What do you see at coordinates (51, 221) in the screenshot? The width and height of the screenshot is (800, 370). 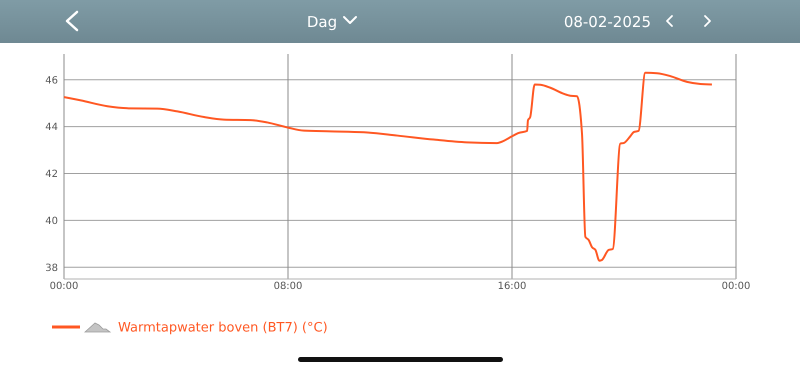 I see `y-tick-label: 40` at bounding box center [51, 221].